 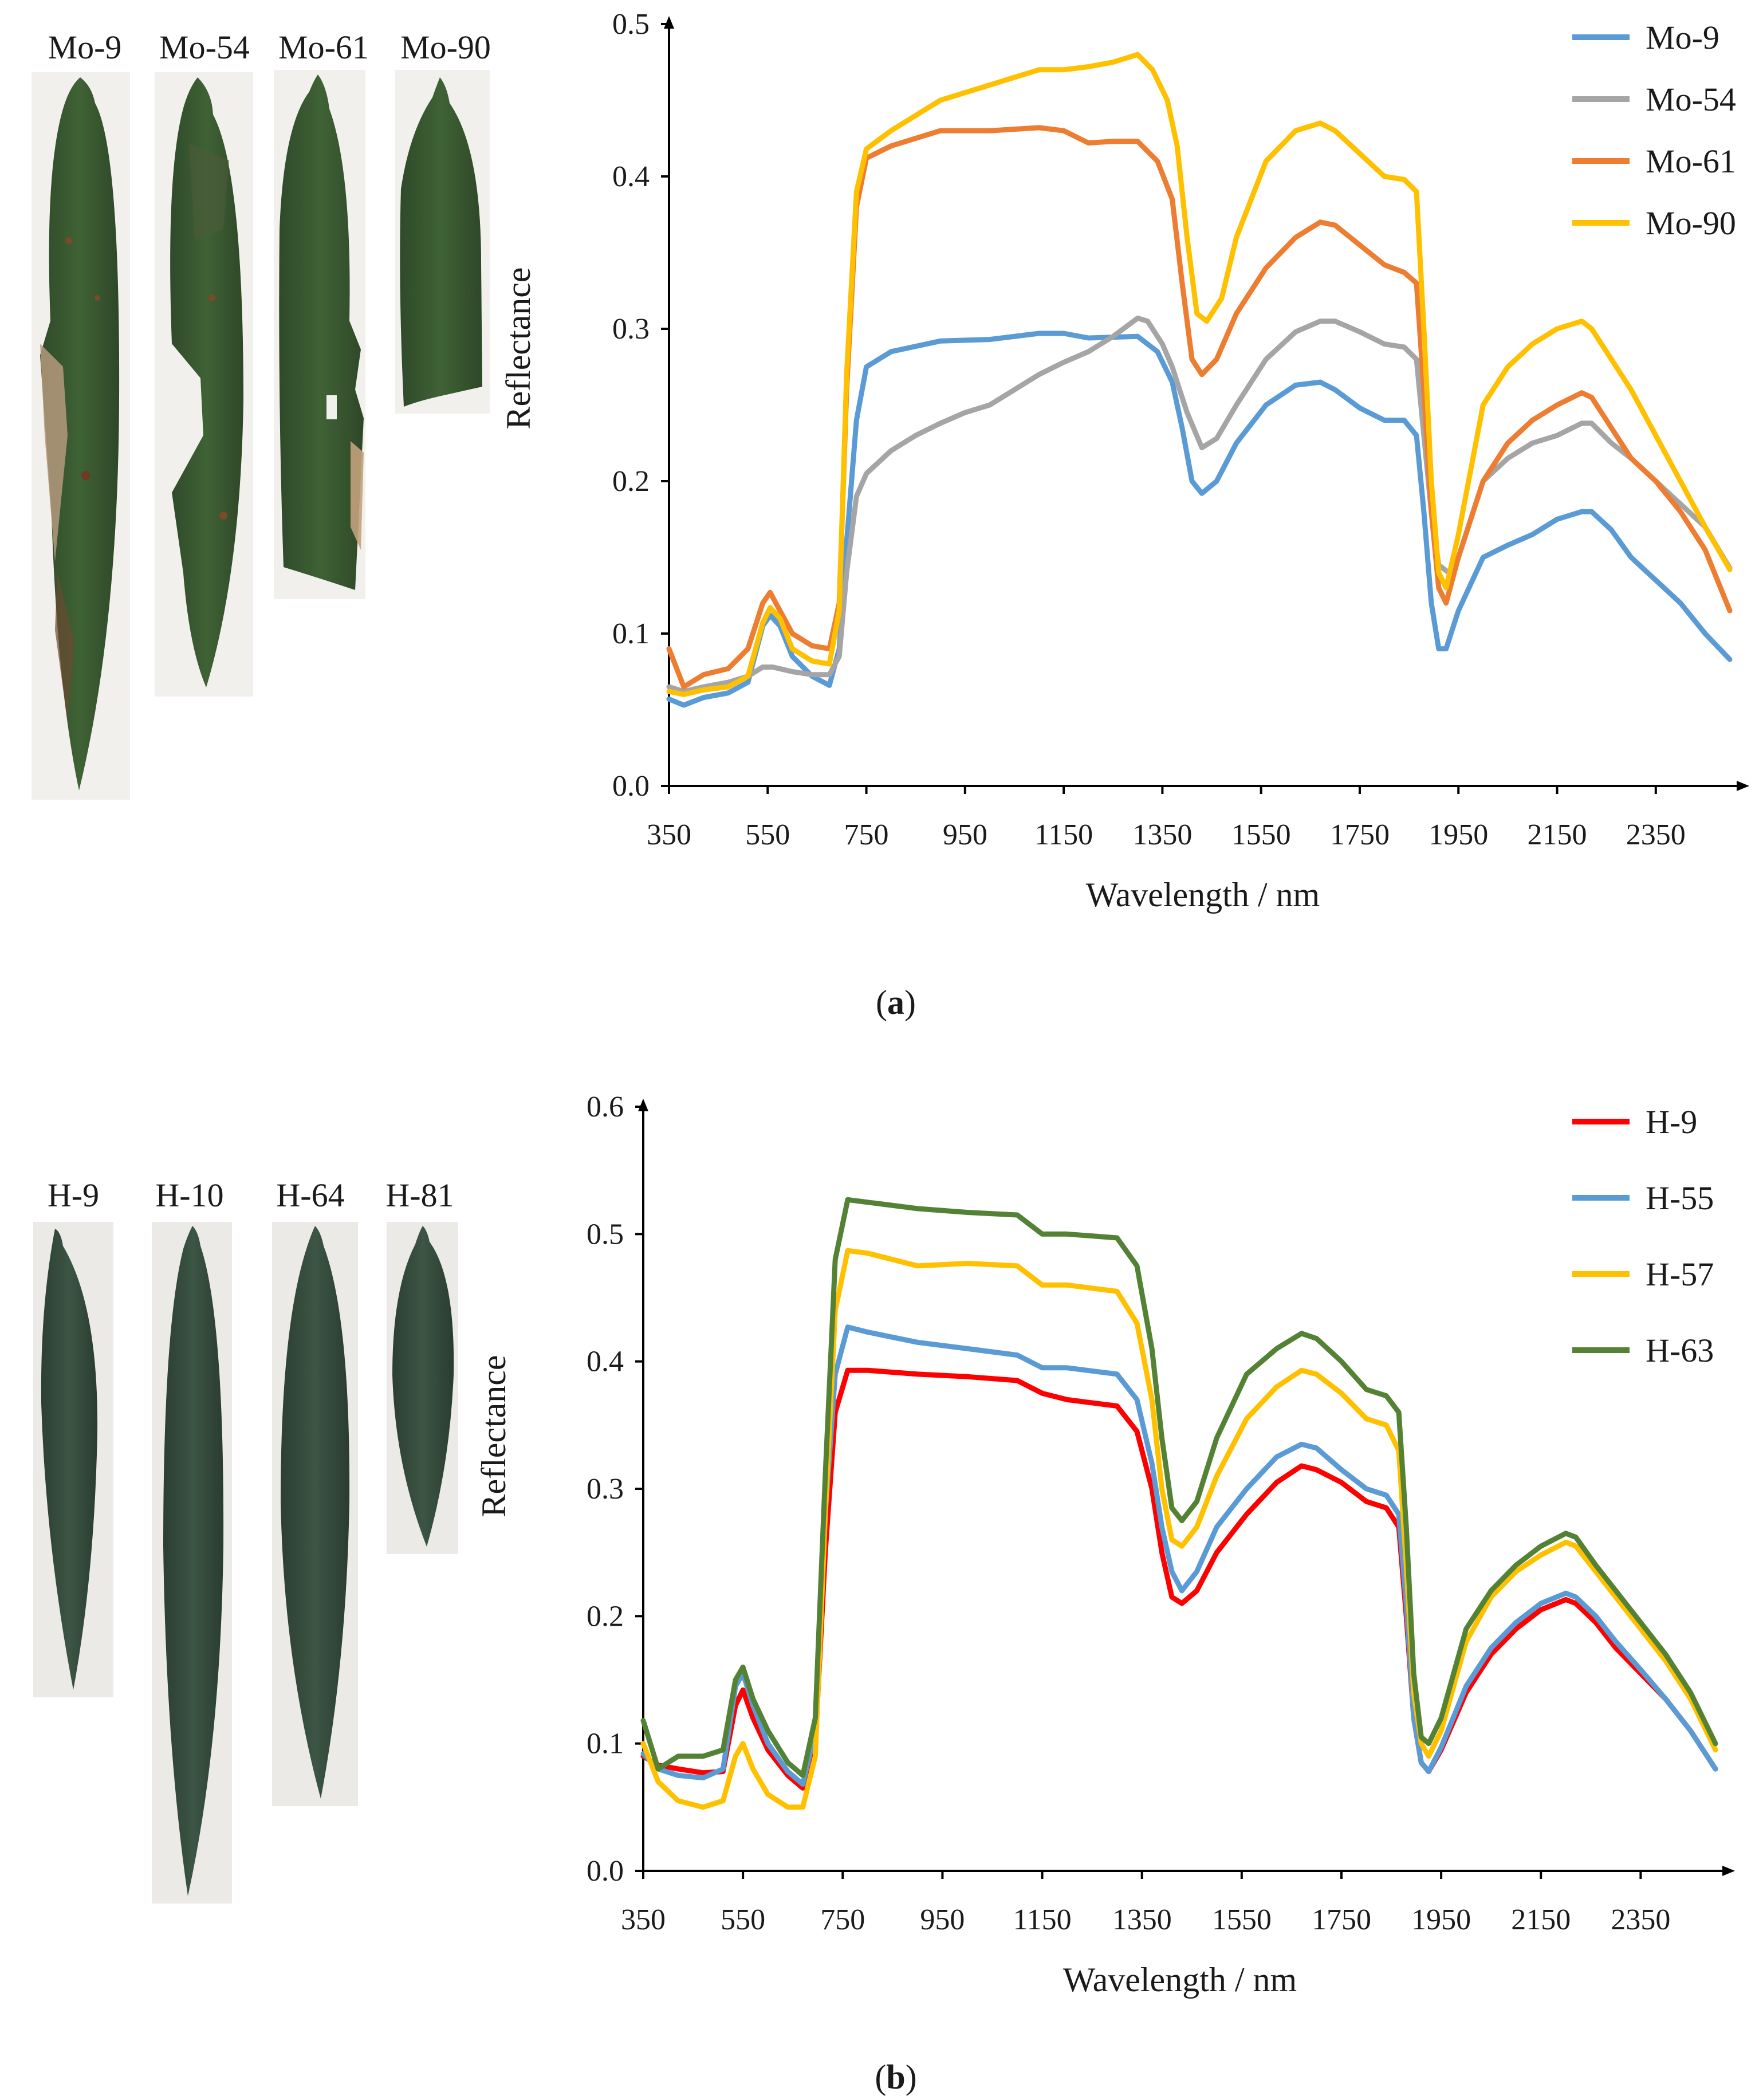 I want to click on legend: H-9 H-55 H-57 H-63, so click(x=1643, y=1236).